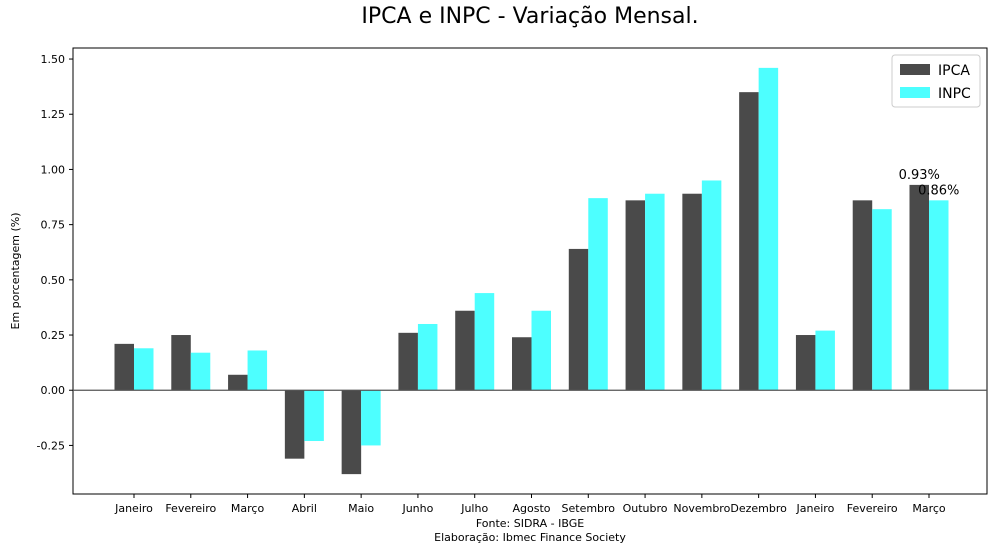 The image size is (1000, 554). What do you see at coordinates (589, 508) in the screenshot?
I see `x-tick-label: Setembro` at bounding box center [589, 508].